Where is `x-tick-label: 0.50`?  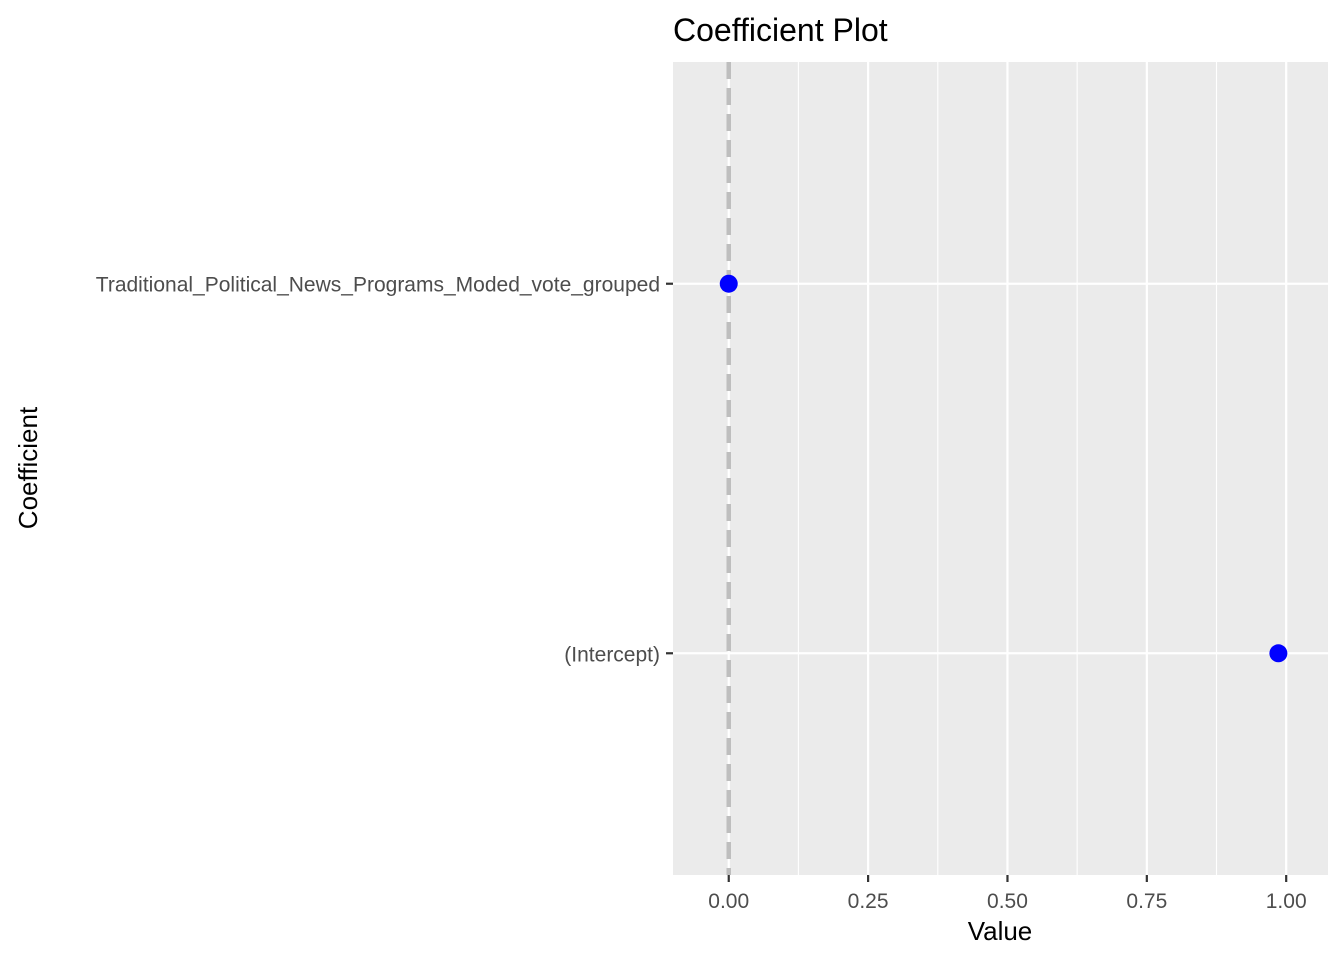
x-tick-label: 0.50 is located at coordinates (1007, 901).